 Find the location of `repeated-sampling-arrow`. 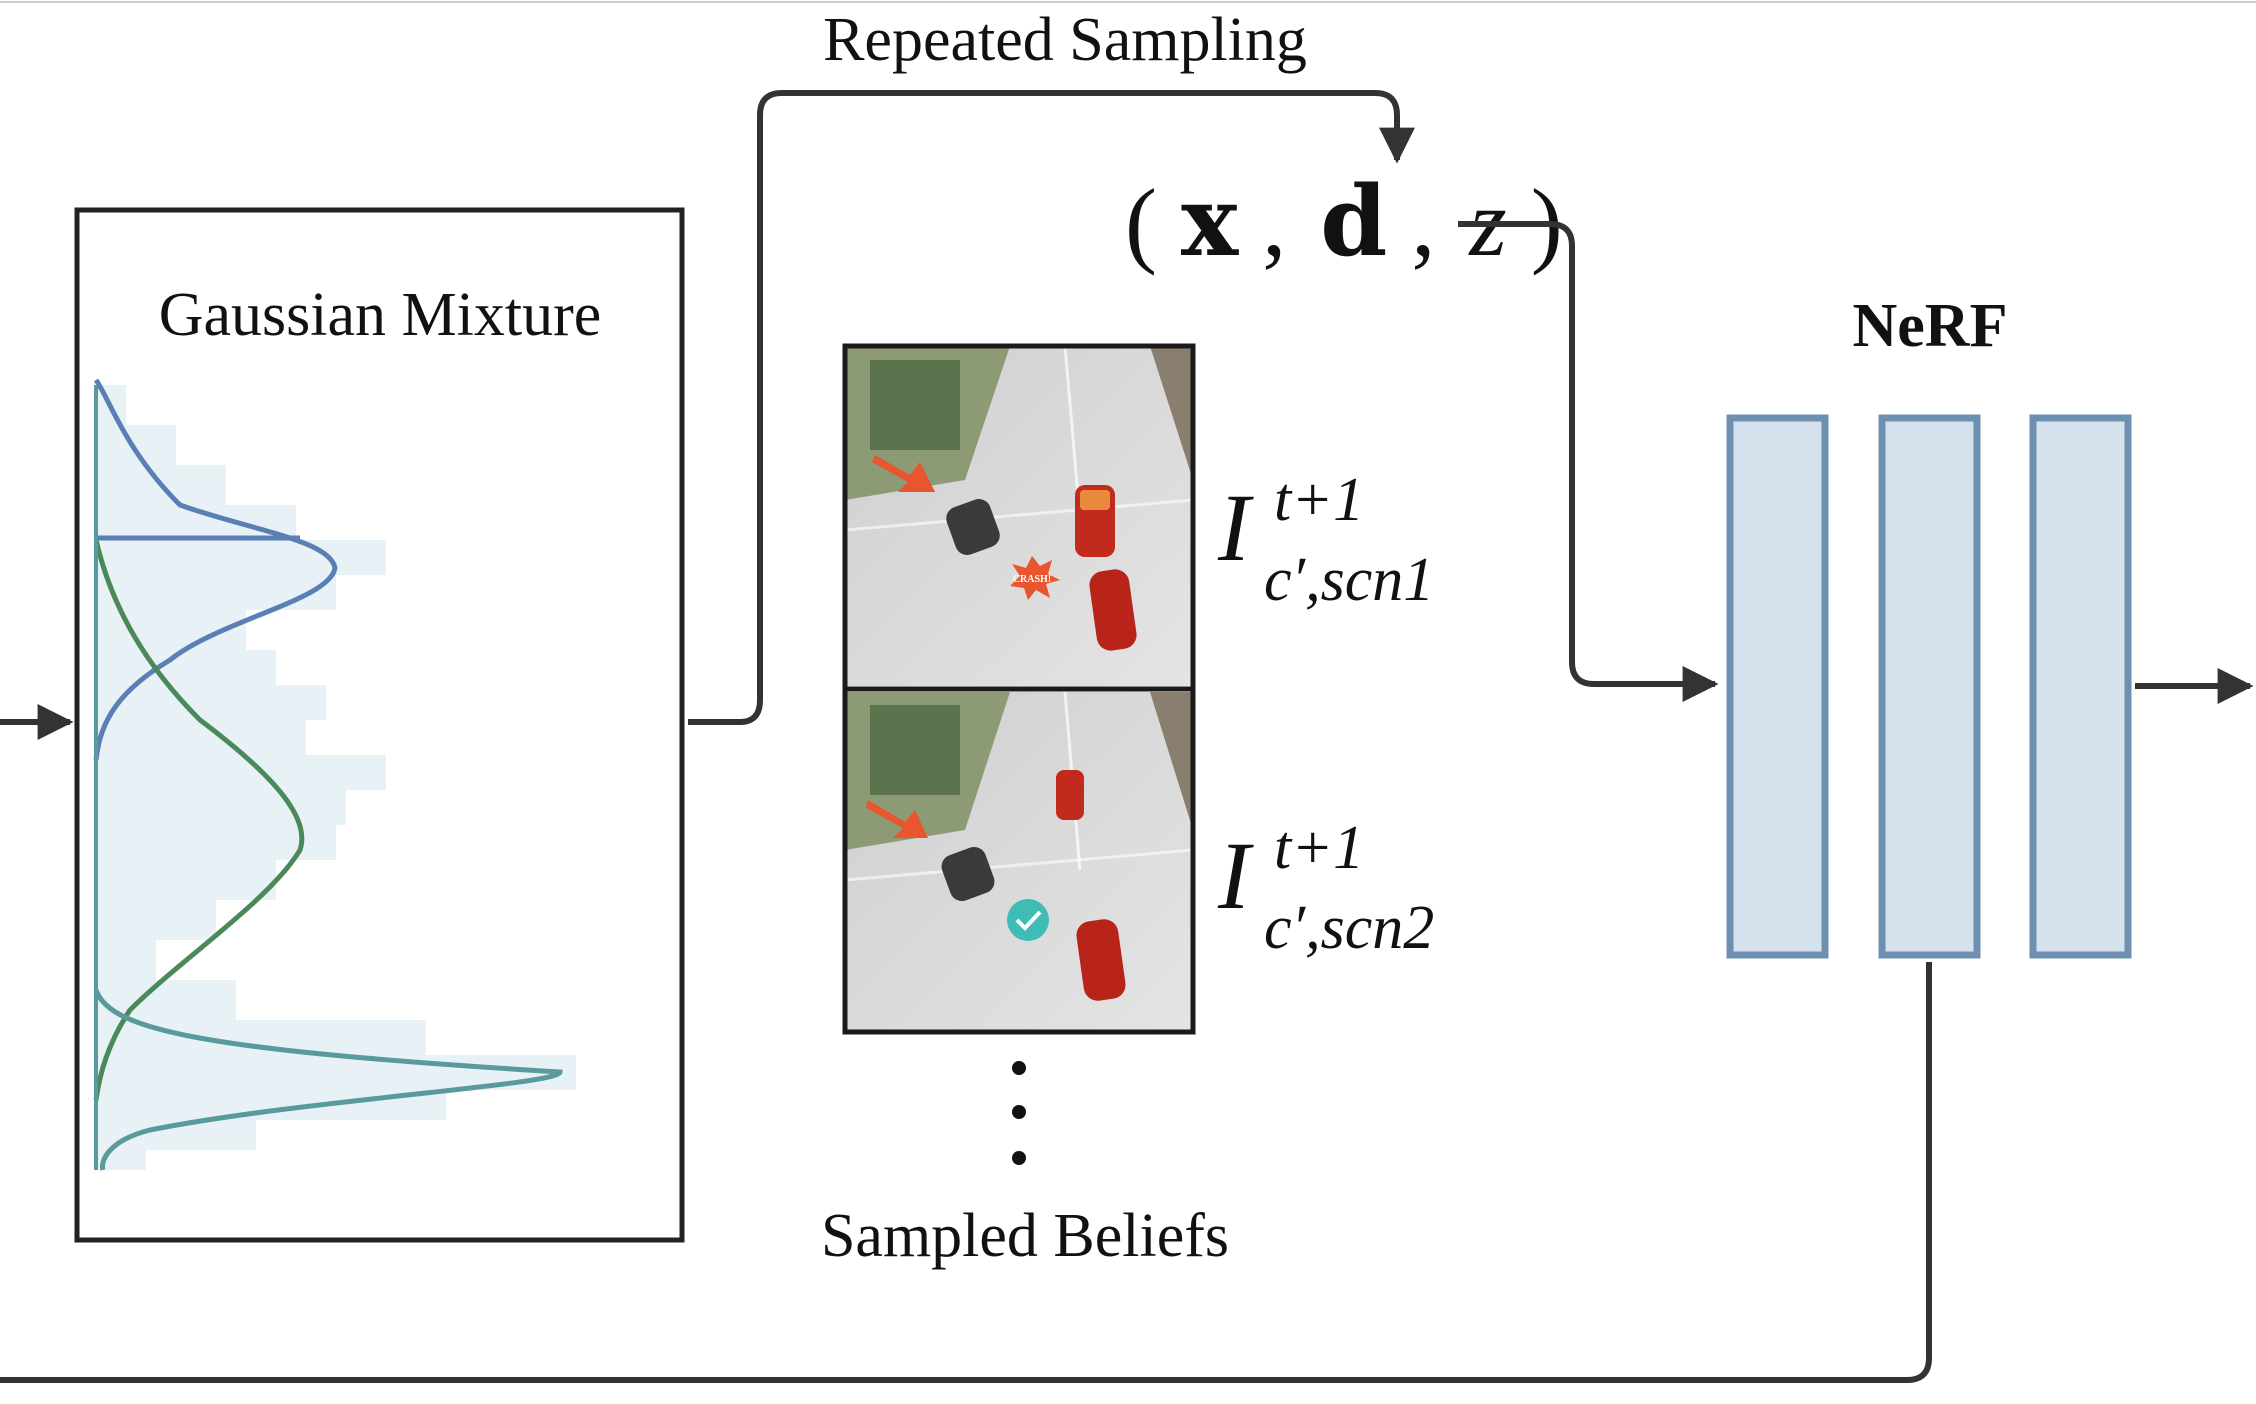

repeated-sampling-arrow is located at coordinates (1051, 407).